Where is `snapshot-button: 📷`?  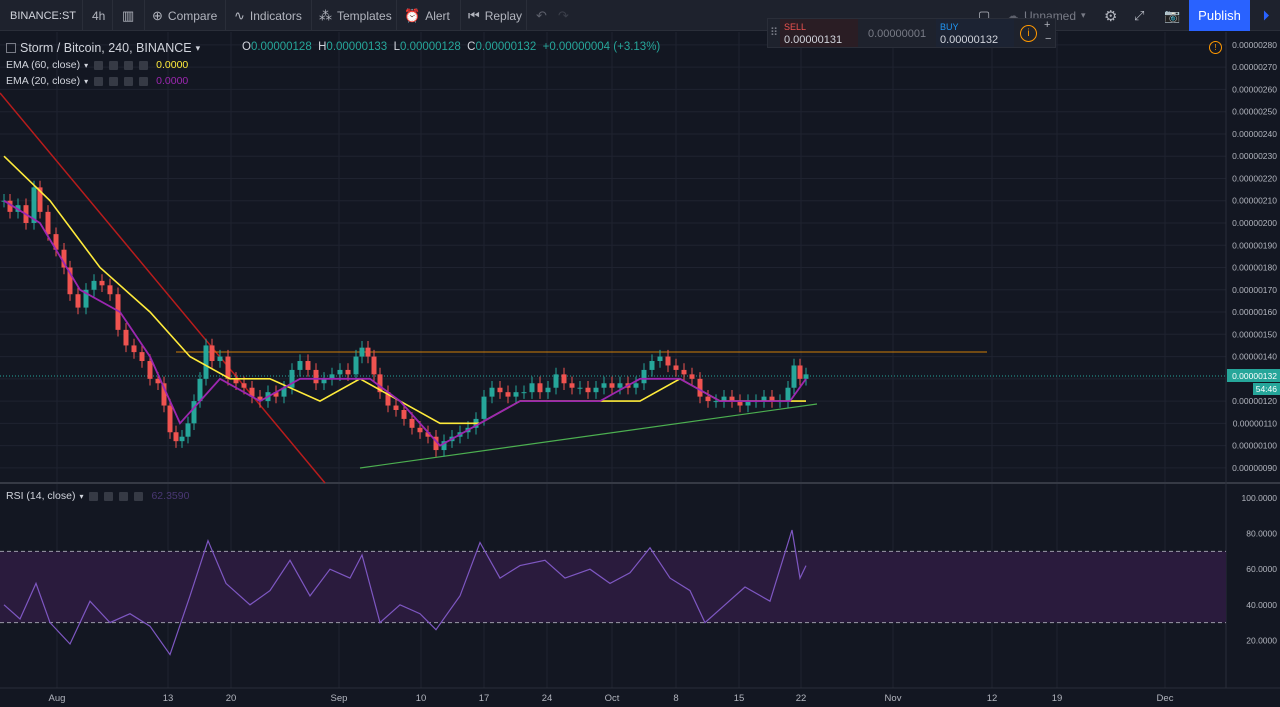 snapshot-button: 📷 is located at coordinates (1172, 15).